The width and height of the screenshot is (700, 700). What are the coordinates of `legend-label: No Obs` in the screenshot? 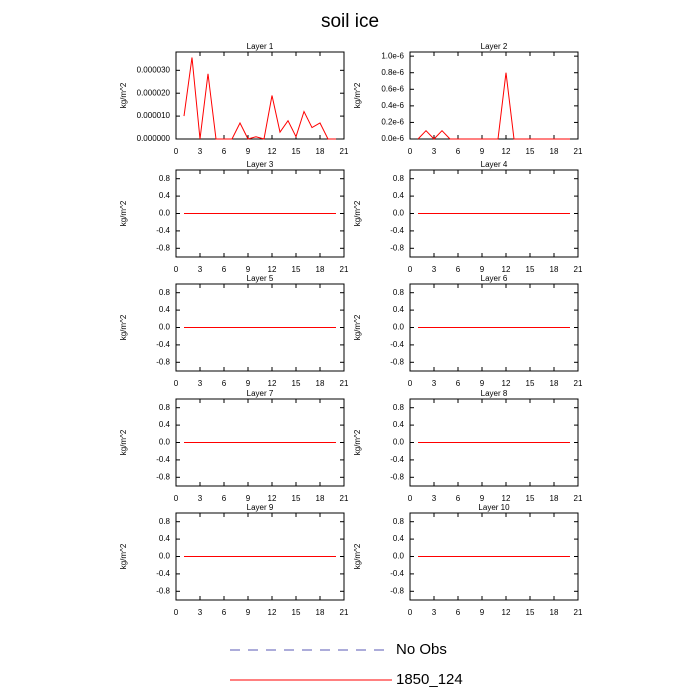 It's located at (421, 649).